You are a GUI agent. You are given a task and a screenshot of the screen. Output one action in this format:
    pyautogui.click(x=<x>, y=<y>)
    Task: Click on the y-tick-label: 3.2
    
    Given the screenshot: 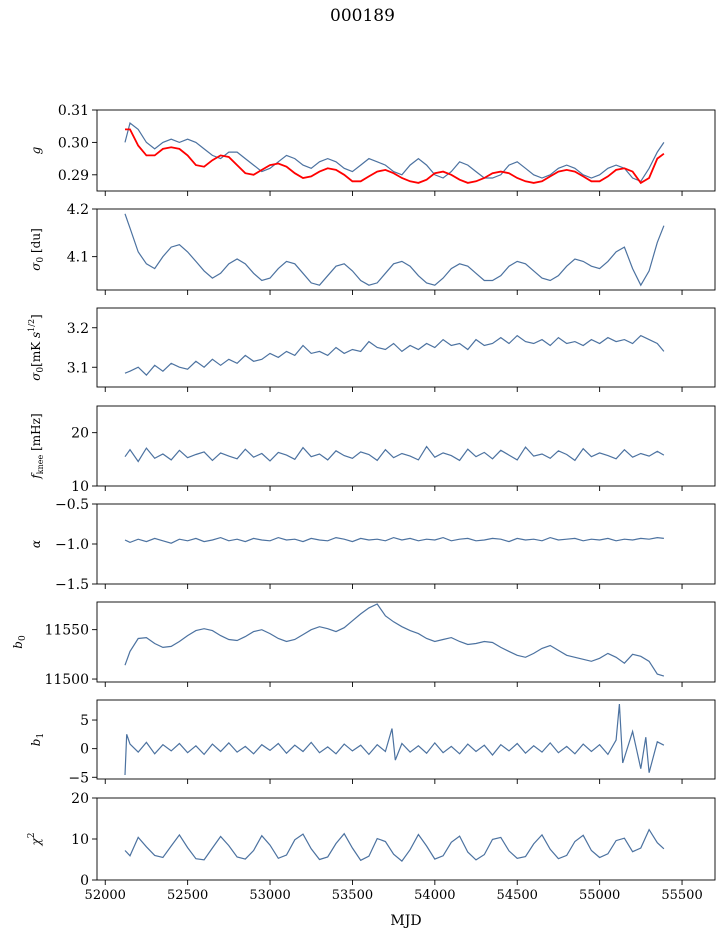 What is the action you would take?
    pyautogui.click(x=78, y=329)
    